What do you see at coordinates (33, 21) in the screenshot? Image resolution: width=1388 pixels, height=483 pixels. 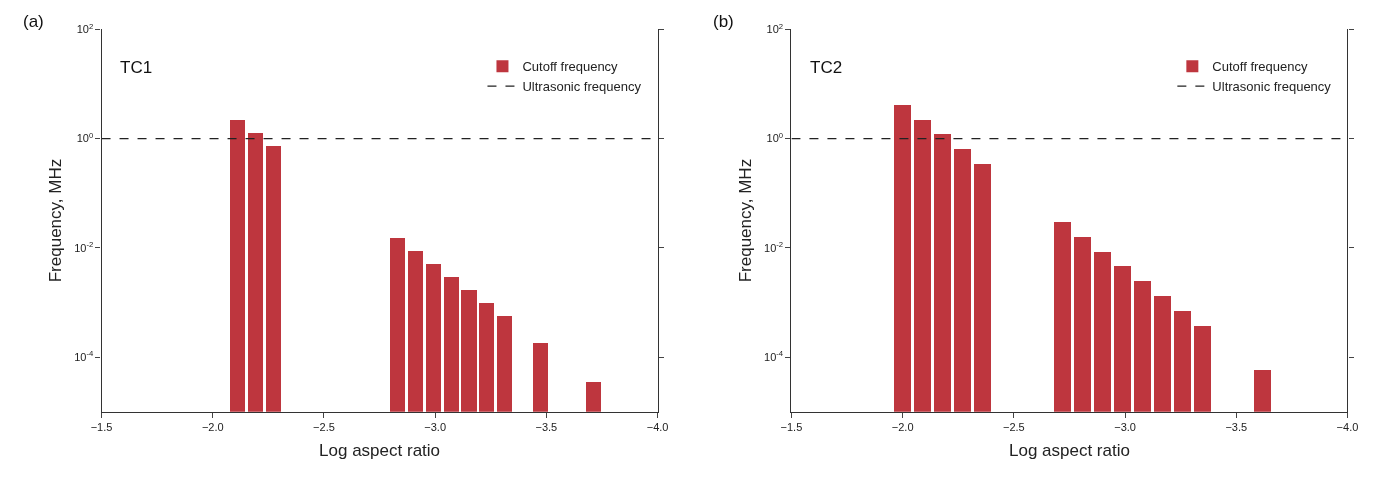 I see `chart-title: (a)` at bounding box center [33, 21].